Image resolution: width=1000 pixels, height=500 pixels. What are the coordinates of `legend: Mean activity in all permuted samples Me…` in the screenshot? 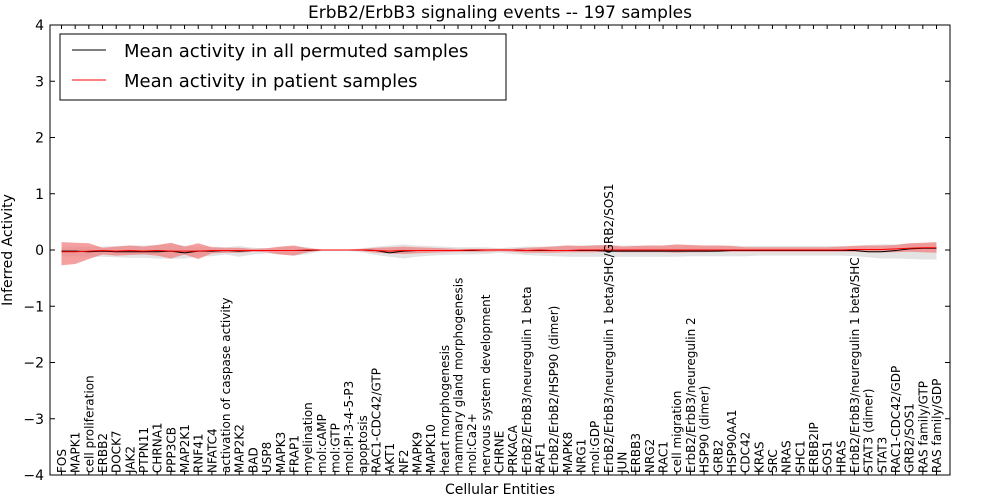 It's located at (283, 67).